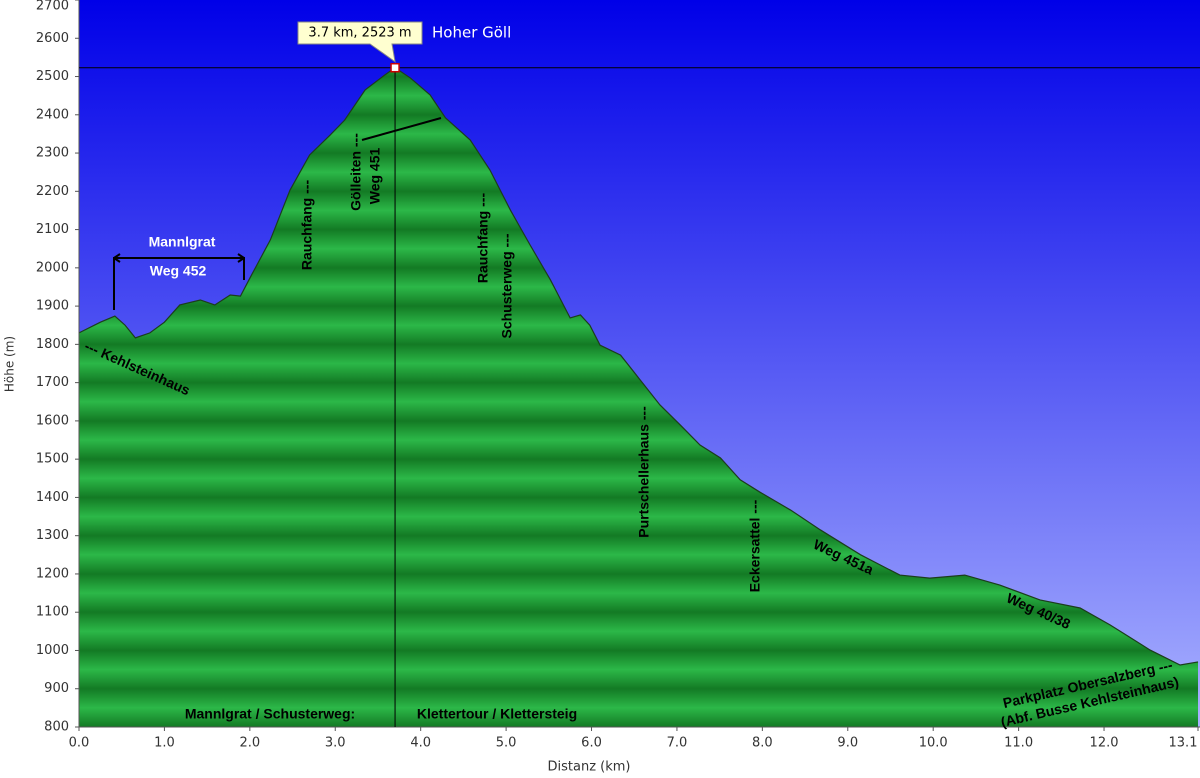 This screenshot has width=1200, height=778. I want to click on x-tick-label: 3.0, so click(335, 743).